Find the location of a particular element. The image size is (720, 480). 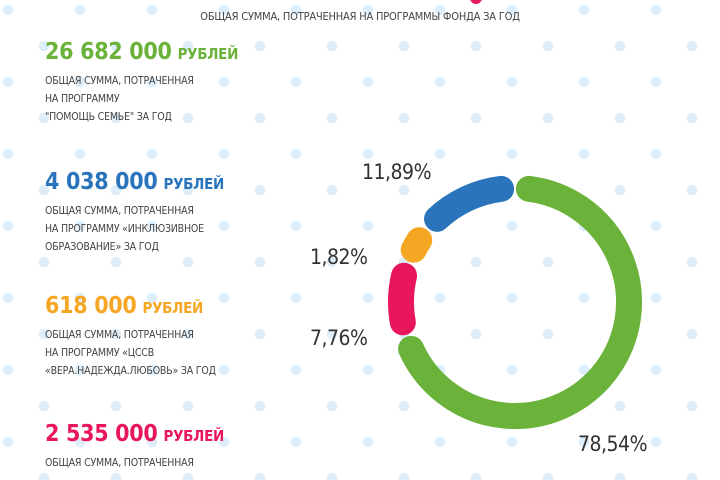

amount: 4 038 000 РУБЛЕЙ is located at coordinates (134, 183).